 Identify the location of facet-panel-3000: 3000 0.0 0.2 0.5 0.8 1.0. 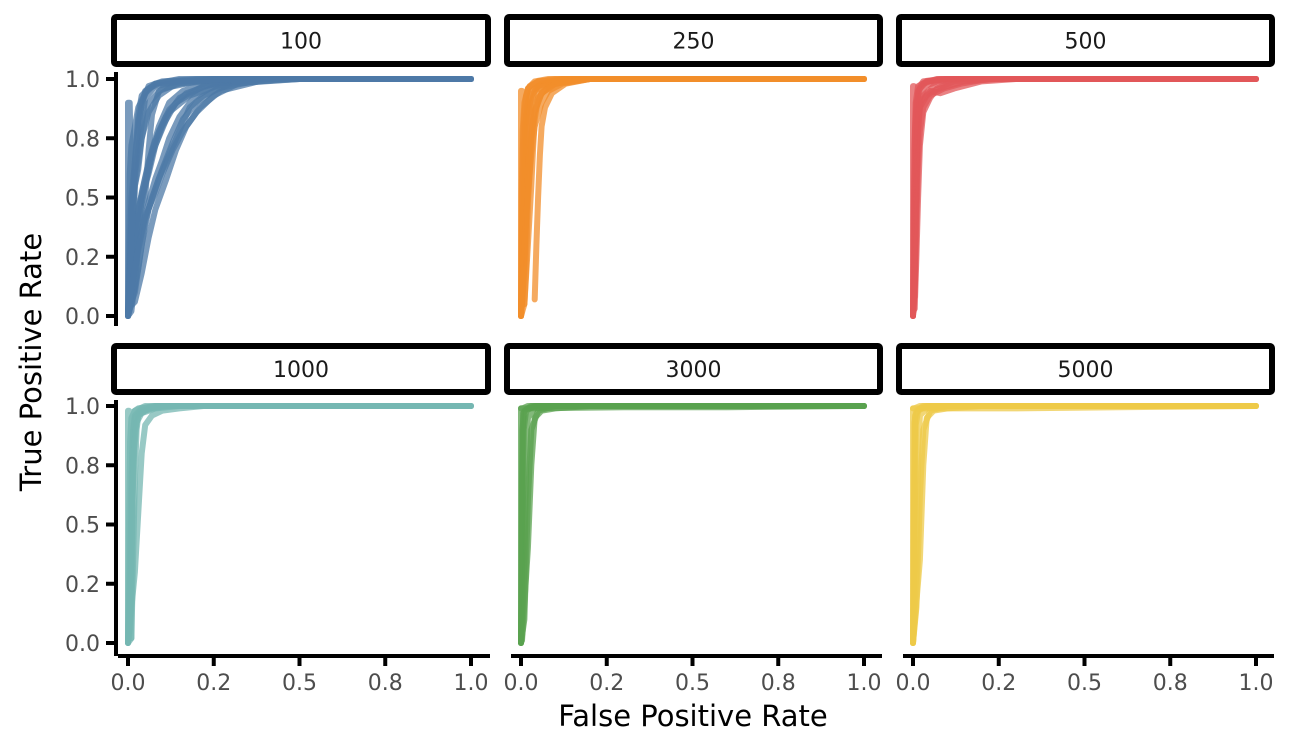
(693, 519).